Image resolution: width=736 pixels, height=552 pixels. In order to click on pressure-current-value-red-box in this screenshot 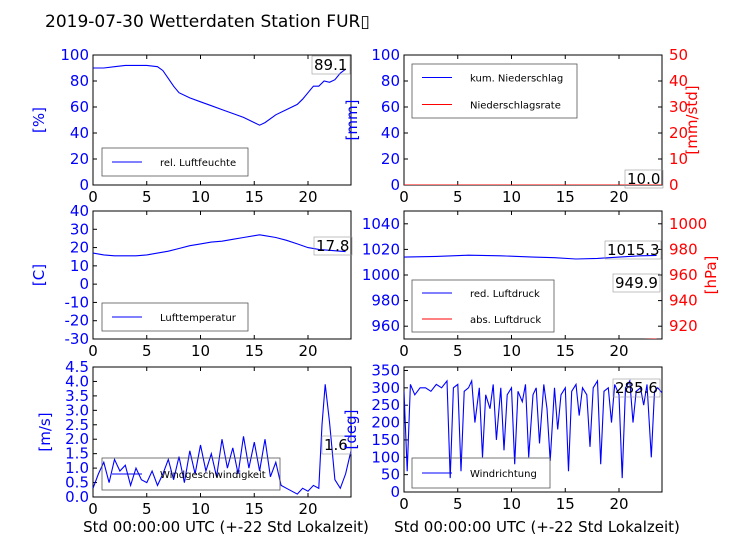, I will do `click(633, 250)`.